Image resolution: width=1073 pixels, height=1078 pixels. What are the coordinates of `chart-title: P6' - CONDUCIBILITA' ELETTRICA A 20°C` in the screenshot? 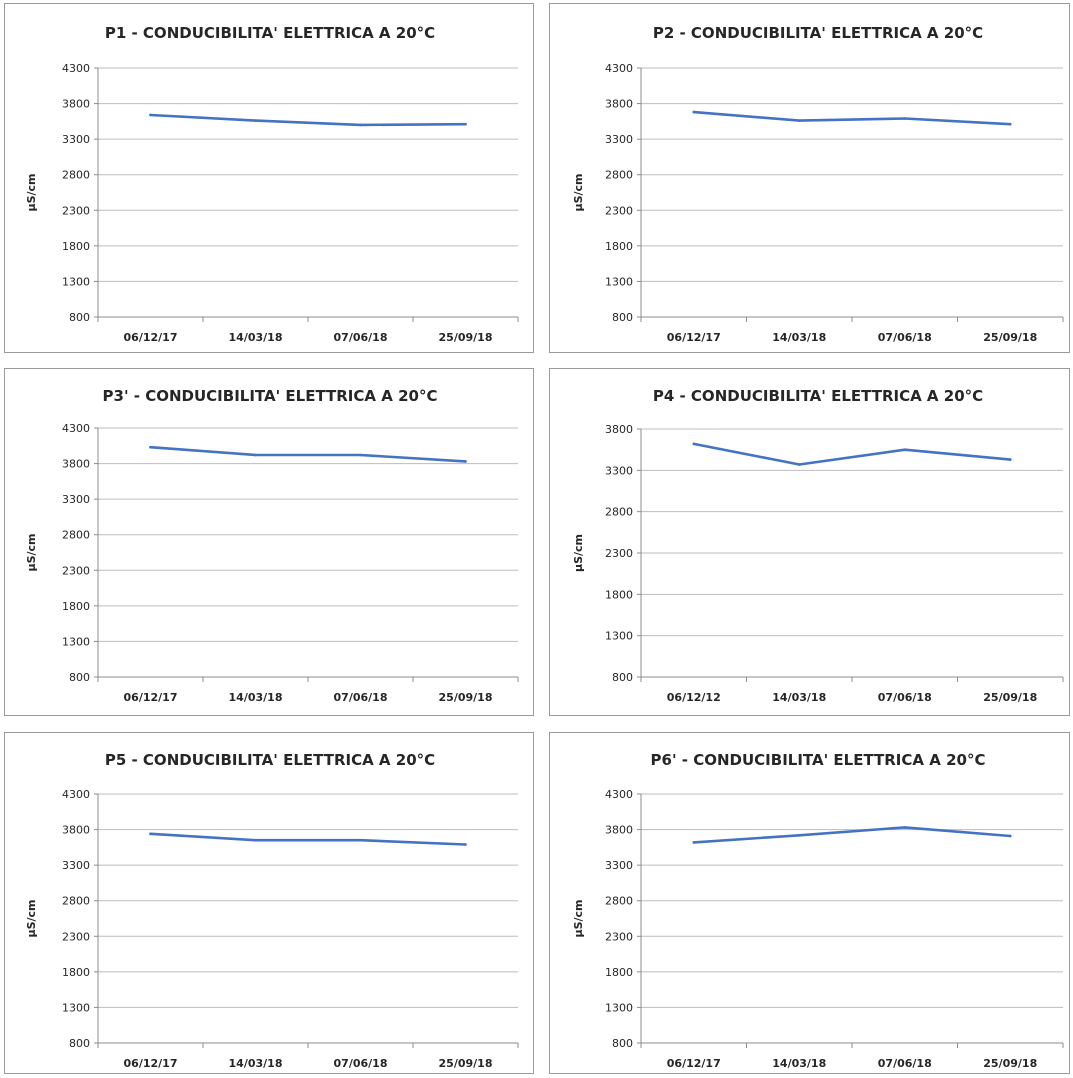 It's located at (818, 760).